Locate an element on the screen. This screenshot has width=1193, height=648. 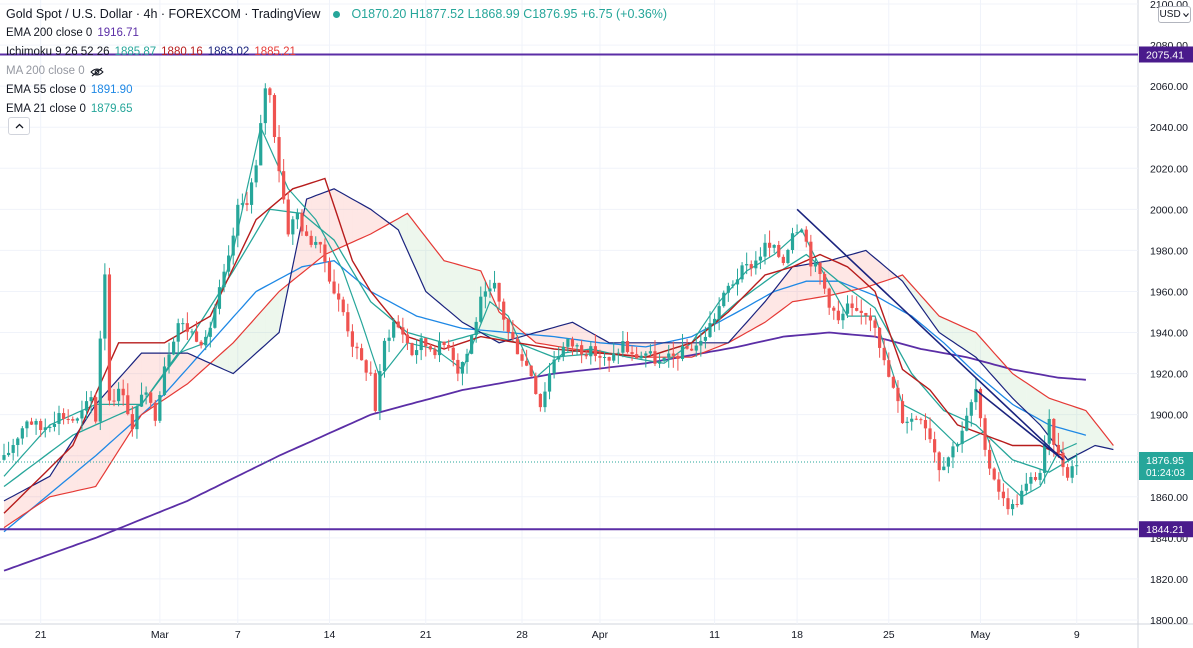
trendlines is located at coordinates (930, 334).